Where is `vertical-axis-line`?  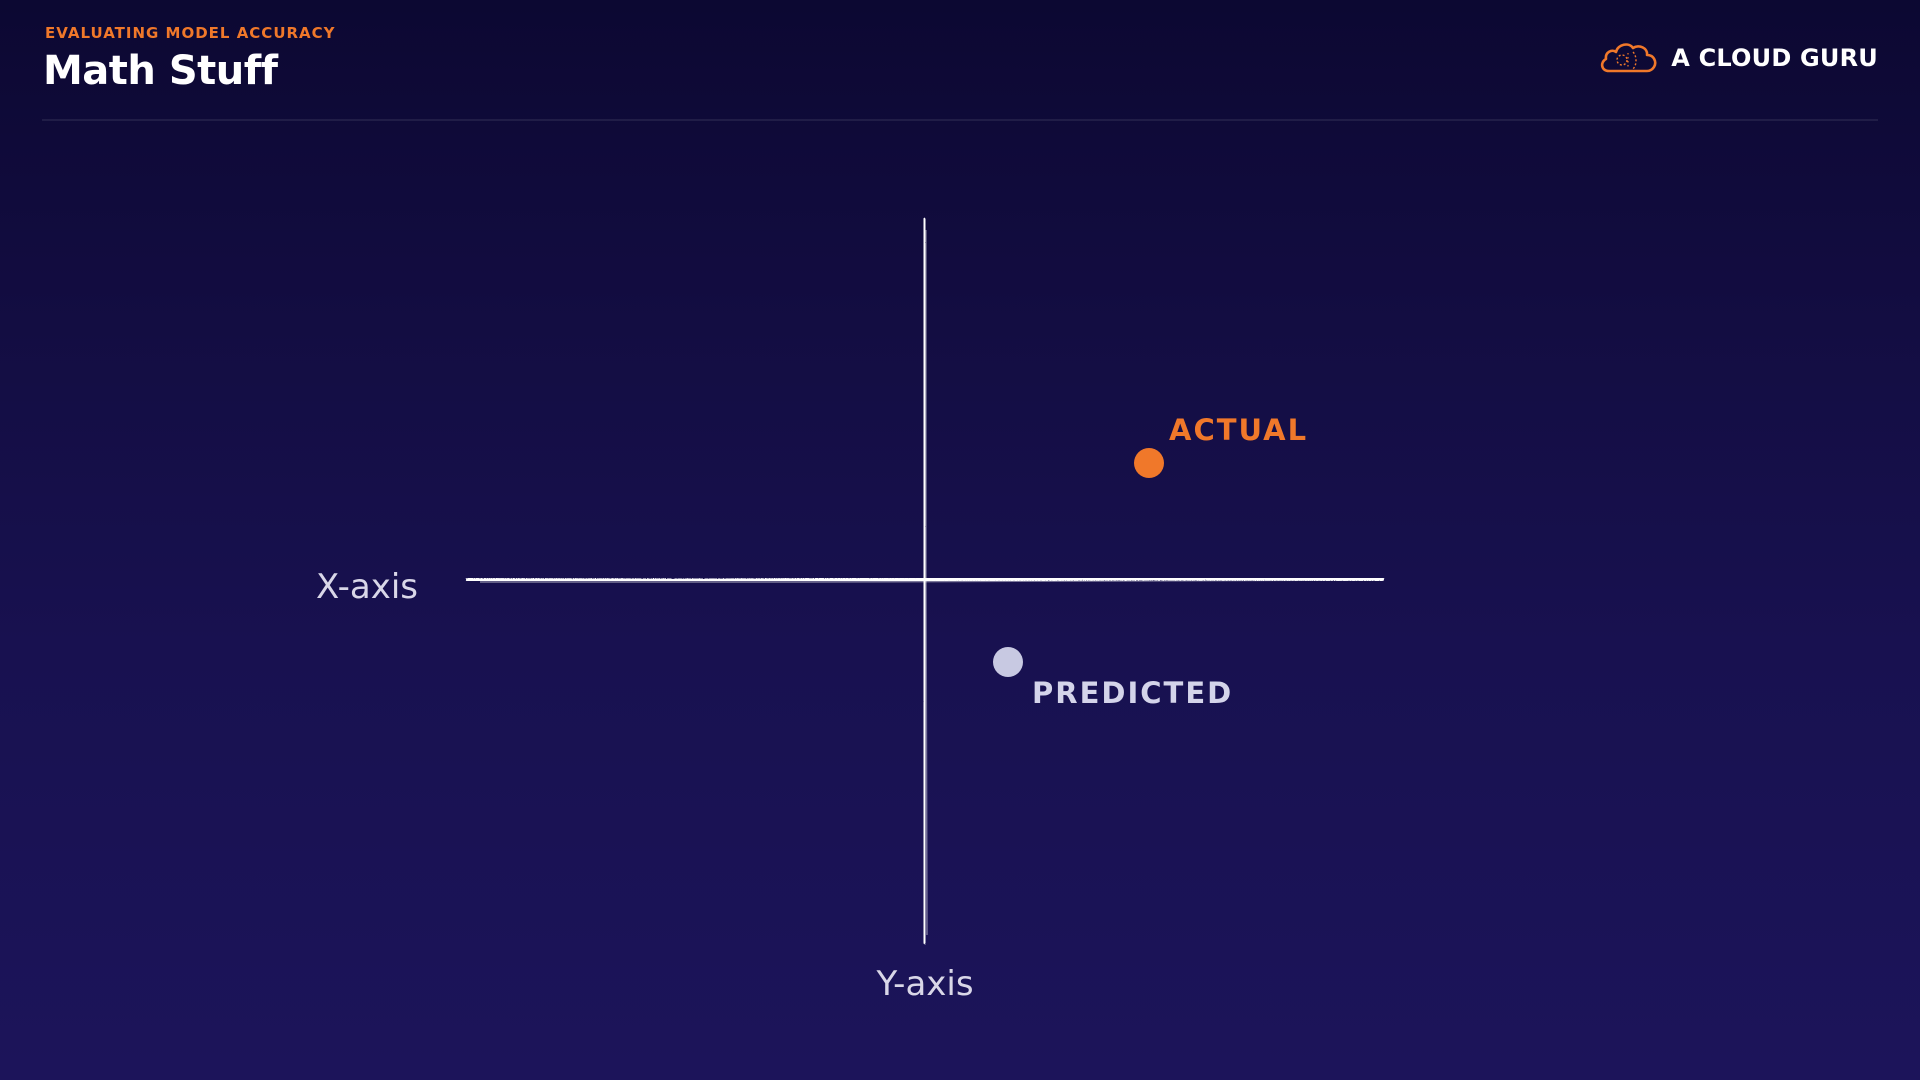
vertical-axis-line is located at coordinates (924, 581).